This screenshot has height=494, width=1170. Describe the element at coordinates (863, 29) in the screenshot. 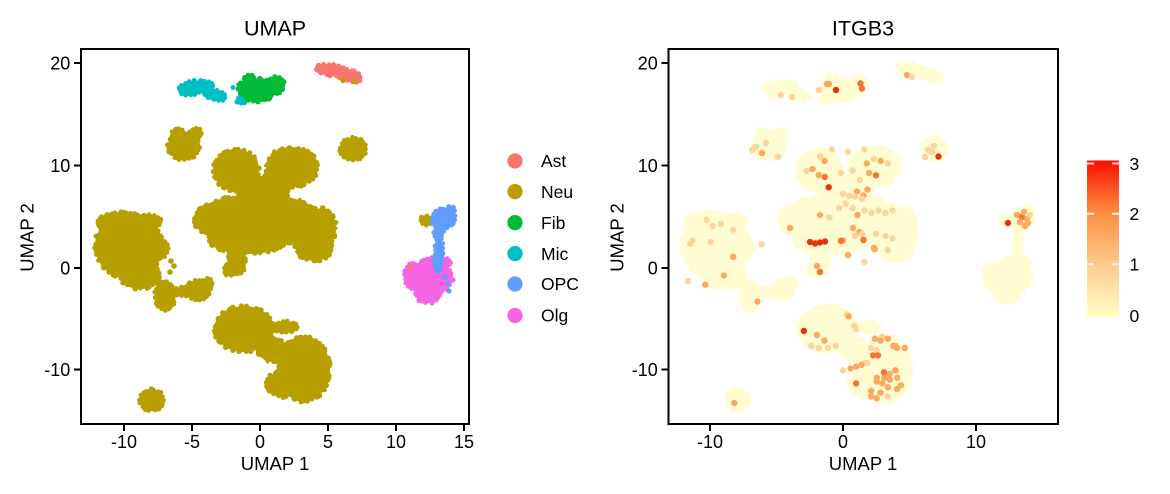

I see `svg-text: ITGB3` at that location.